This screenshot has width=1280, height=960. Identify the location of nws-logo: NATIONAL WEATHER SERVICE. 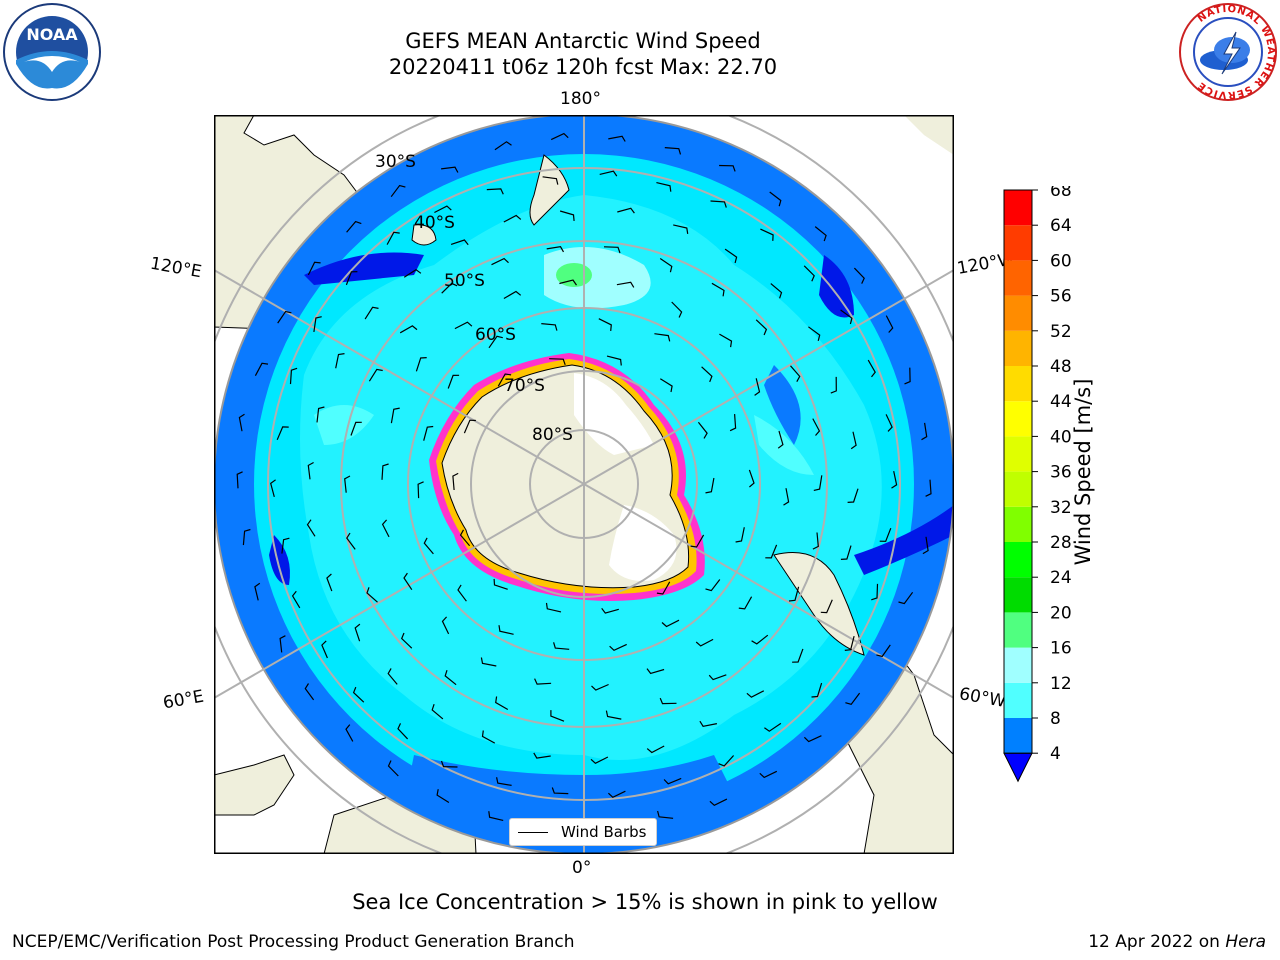
(1228, 52).